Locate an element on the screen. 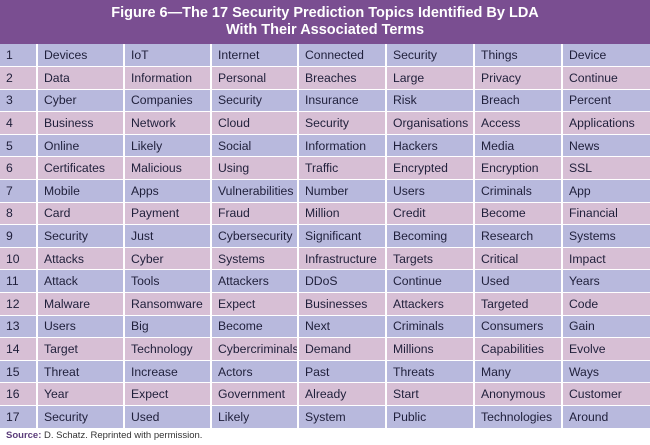  term-cell: Vulnerabilities is located at coordinates (254, 191).